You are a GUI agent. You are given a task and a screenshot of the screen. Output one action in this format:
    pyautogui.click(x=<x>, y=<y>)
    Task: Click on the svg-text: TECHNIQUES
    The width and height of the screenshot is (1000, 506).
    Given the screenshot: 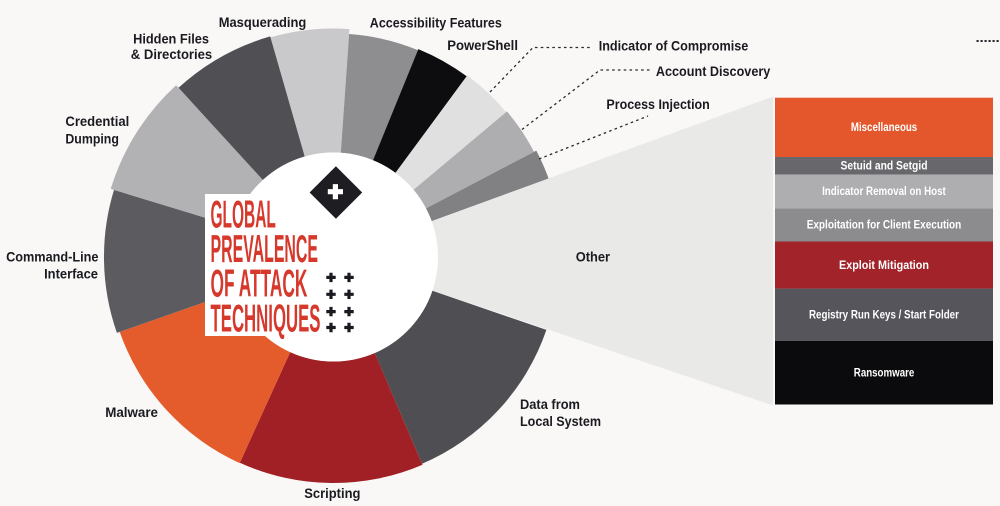 What is the action you would take?
    pyautogui.click(x=266, y=318)
    